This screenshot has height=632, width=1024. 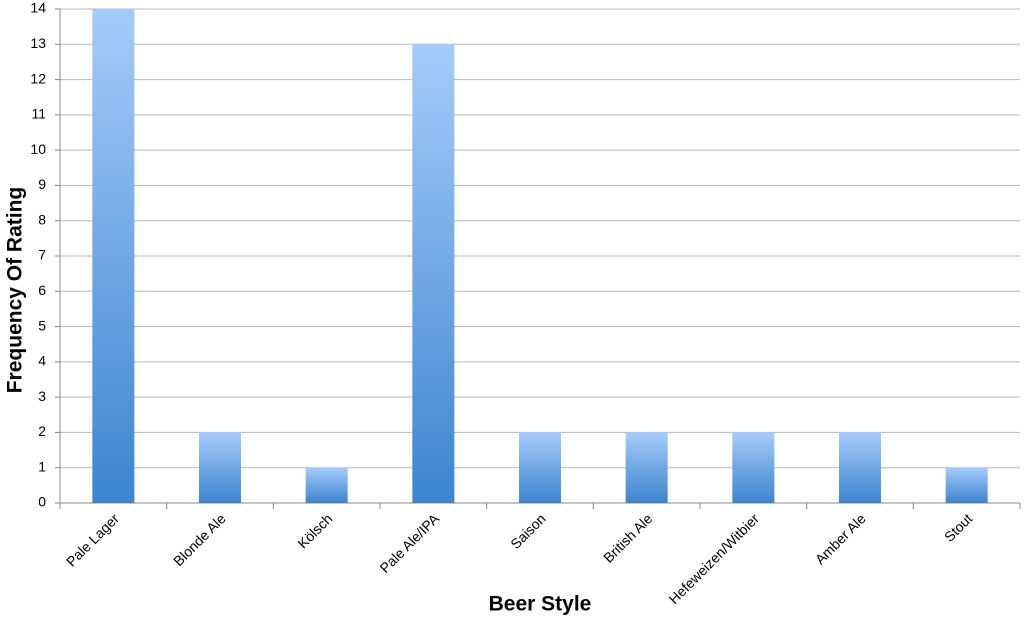 What do you see at coordinates (528, 531) in the screenshot?
I see `x-tick-label: Saison` at bounding box center [528, 531].